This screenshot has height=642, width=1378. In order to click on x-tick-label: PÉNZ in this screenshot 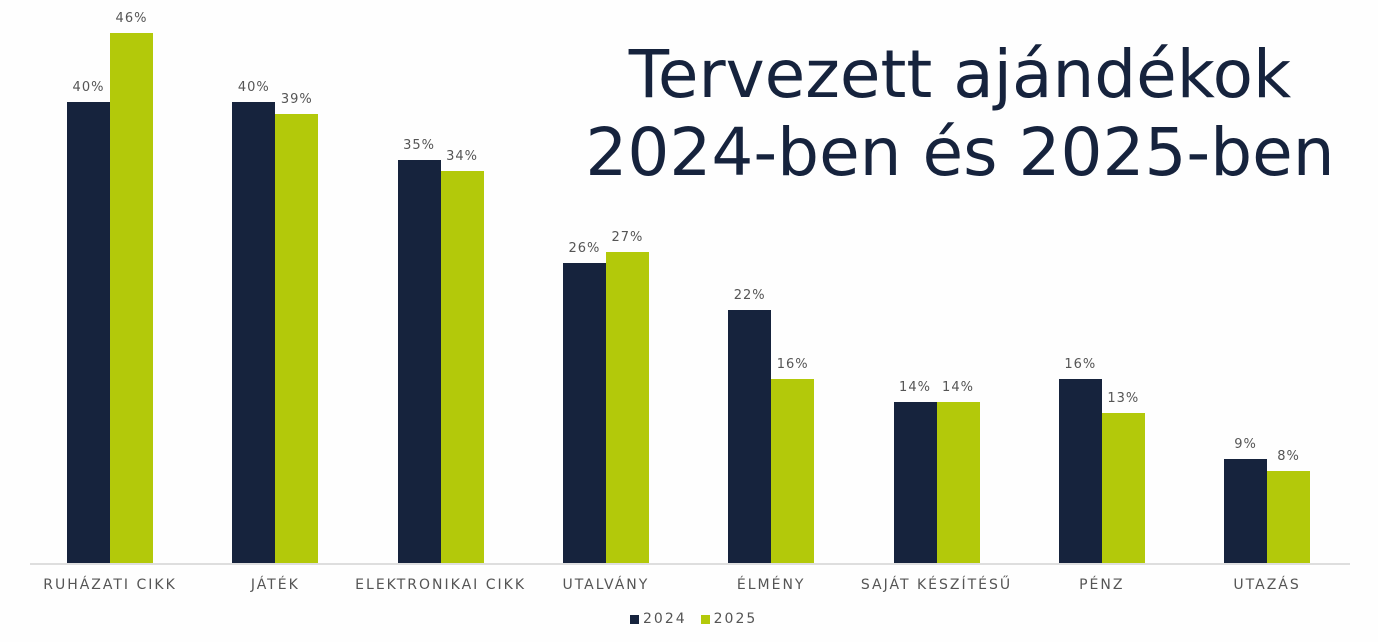, I will do `click(1102, 585)`.